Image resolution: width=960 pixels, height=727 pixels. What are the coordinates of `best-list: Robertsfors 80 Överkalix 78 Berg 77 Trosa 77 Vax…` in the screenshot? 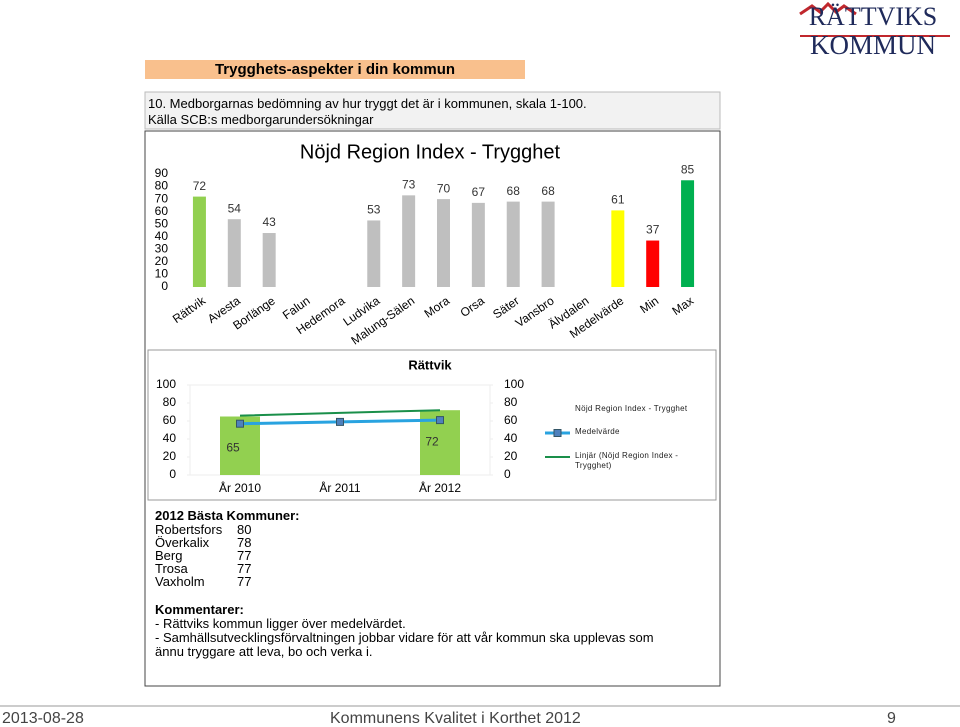 It's located at (203, 555).